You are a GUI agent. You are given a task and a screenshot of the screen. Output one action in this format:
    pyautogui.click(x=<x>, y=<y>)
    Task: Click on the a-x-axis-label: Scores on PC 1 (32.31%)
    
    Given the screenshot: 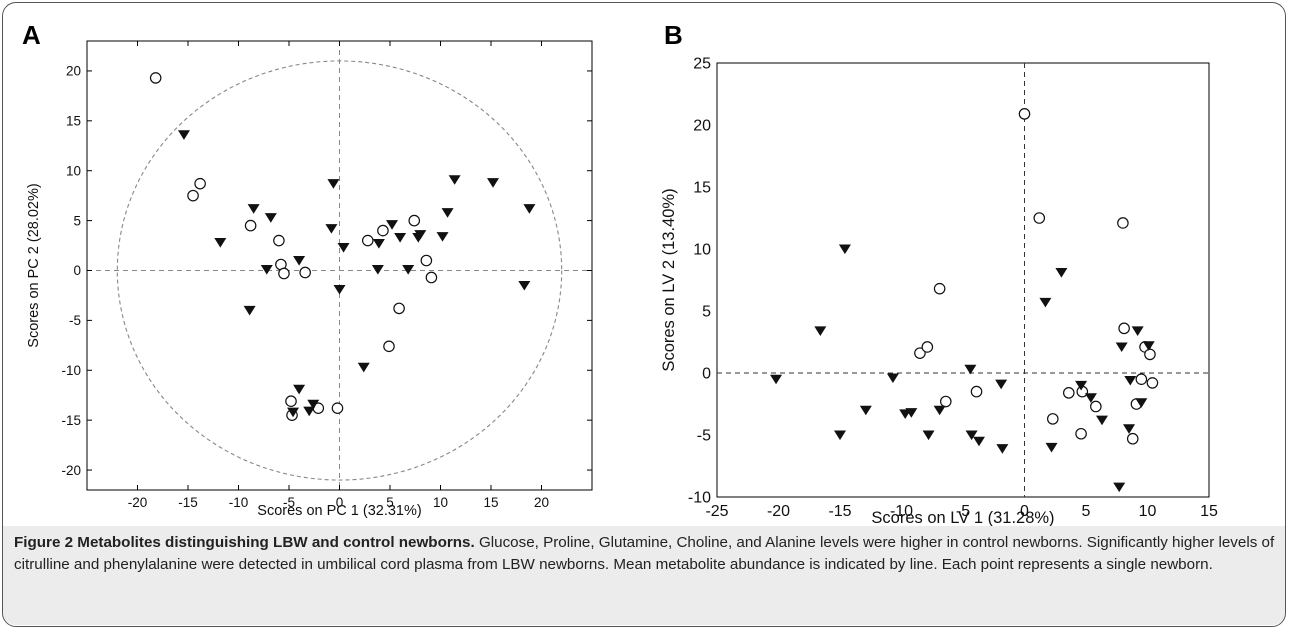 What is the action you would take?
    pyautogui.click(x=339, y=511)
    